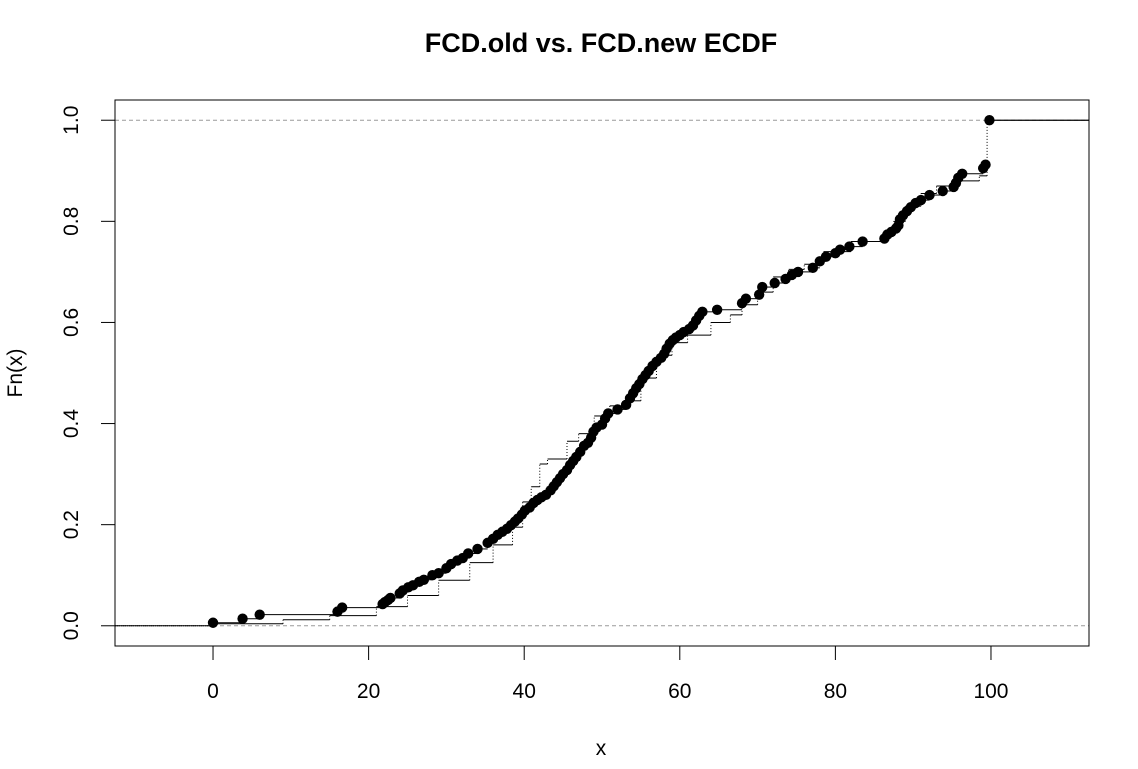 This screenshot has width=1138, height=769. I want to click on x-axis: 0 20 40 60 80 100, so click(608, 674).